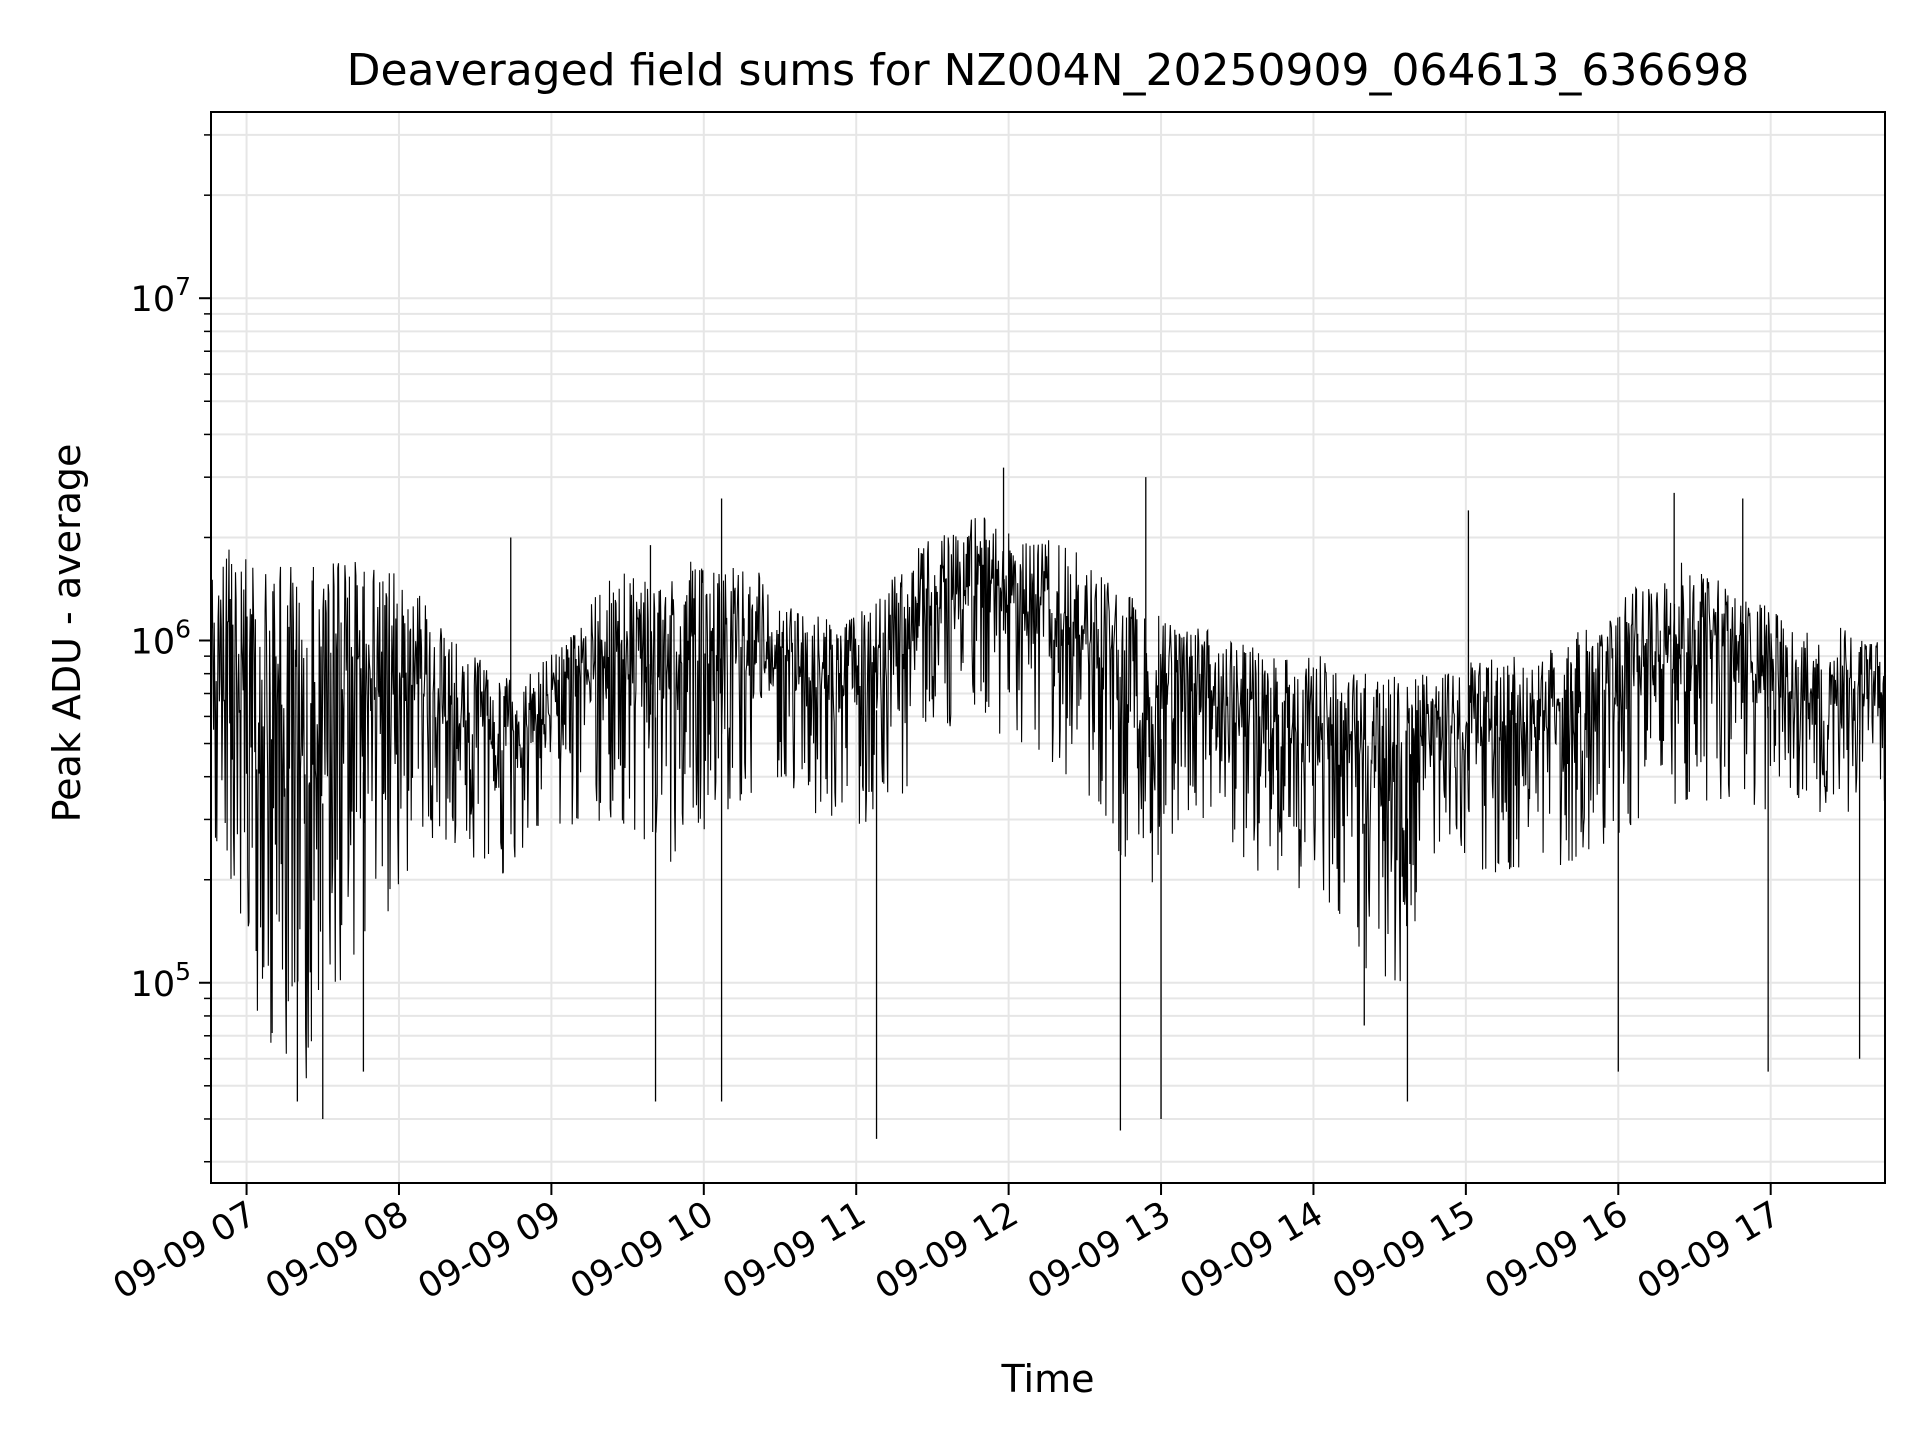 The height and width of the screenshot is (1445, 1920). I want to click on y-axis-label: Peak ADU - average, so click(67, 633).